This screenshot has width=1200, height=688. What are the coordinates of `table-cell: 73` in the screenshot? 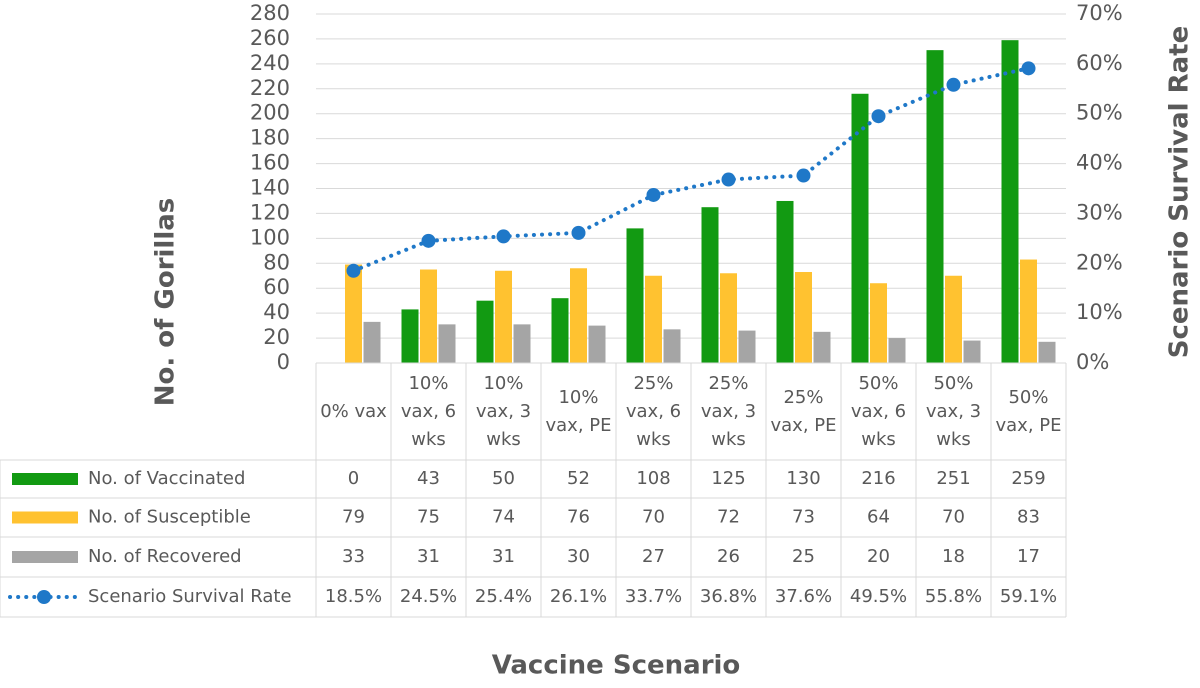 It's located at (803, 517).